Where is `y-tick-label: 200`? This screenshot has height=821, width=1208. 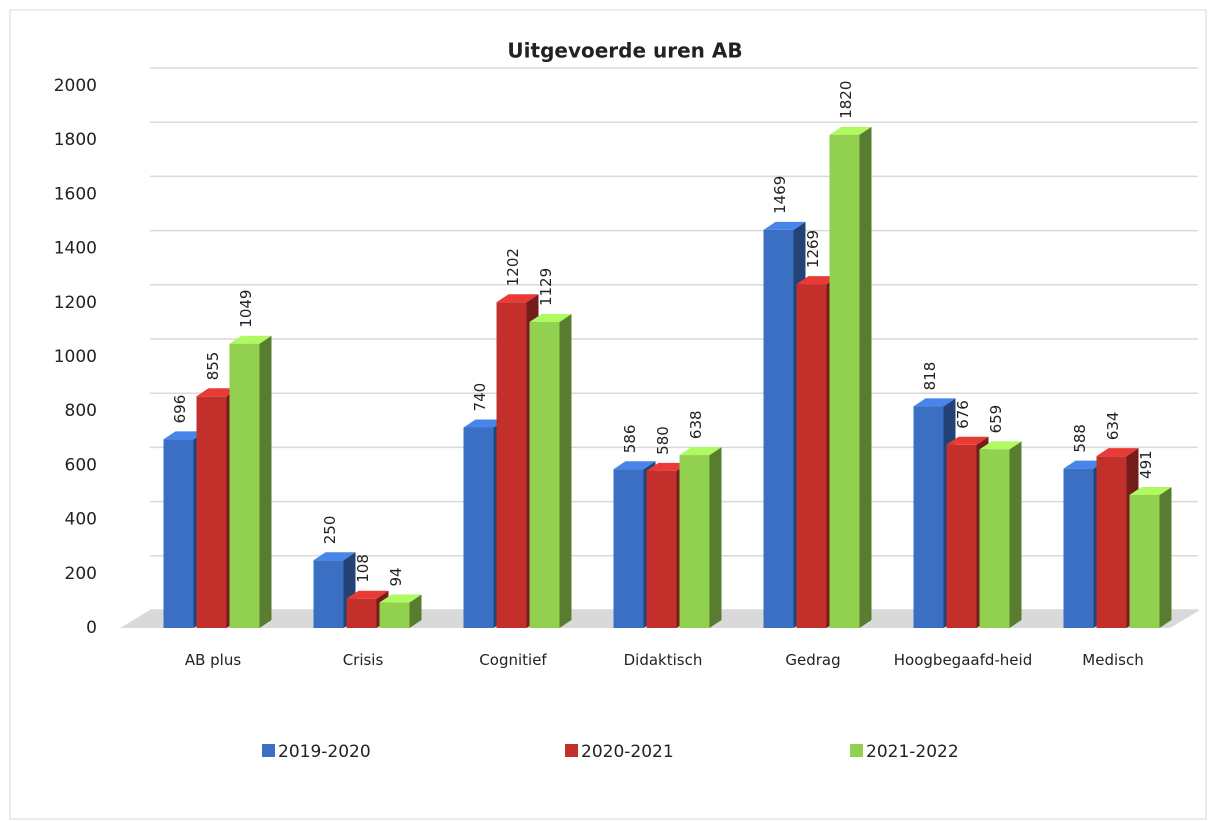 y-tick-label: 200 is located at coordinates (81, 574).